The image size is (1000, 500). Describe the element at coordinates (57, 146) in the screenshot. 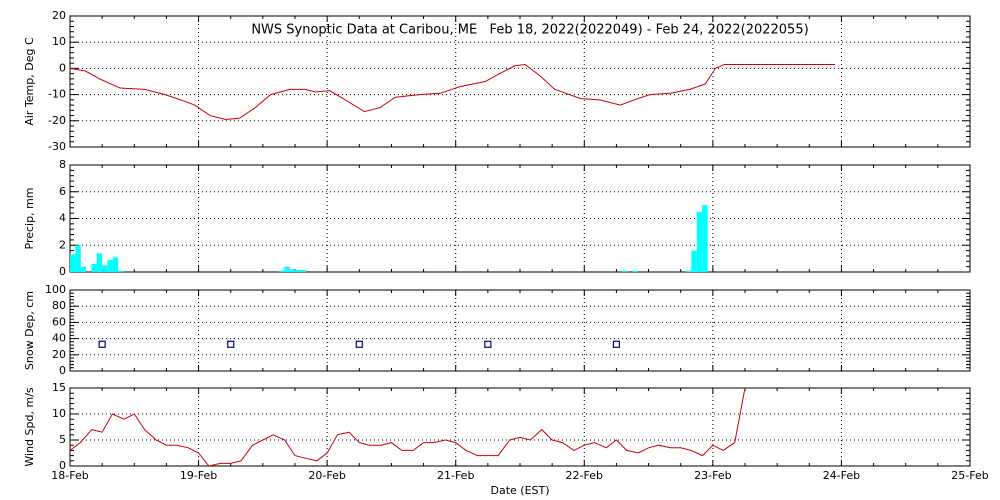

I see `y-tick-label: -30` at that location.